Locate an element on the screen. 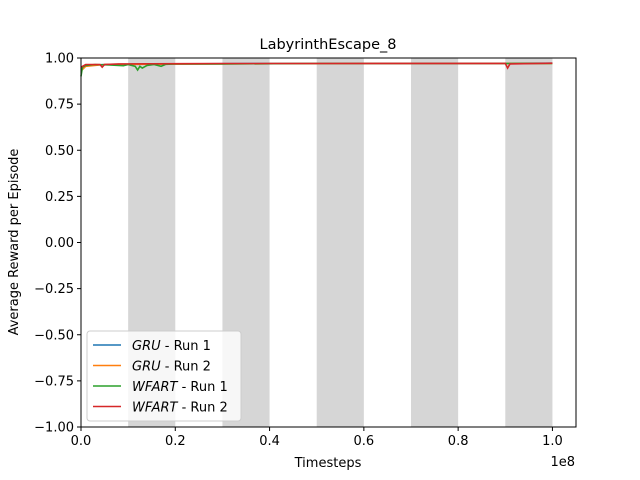 The height and width of the screenshot is (480, 640). y-axis-ticks: 1.00 0.75 0.50 0.25 0.00 −0.25 −0.50 −0.75 −1.00 is located at coordinates (57, 244).